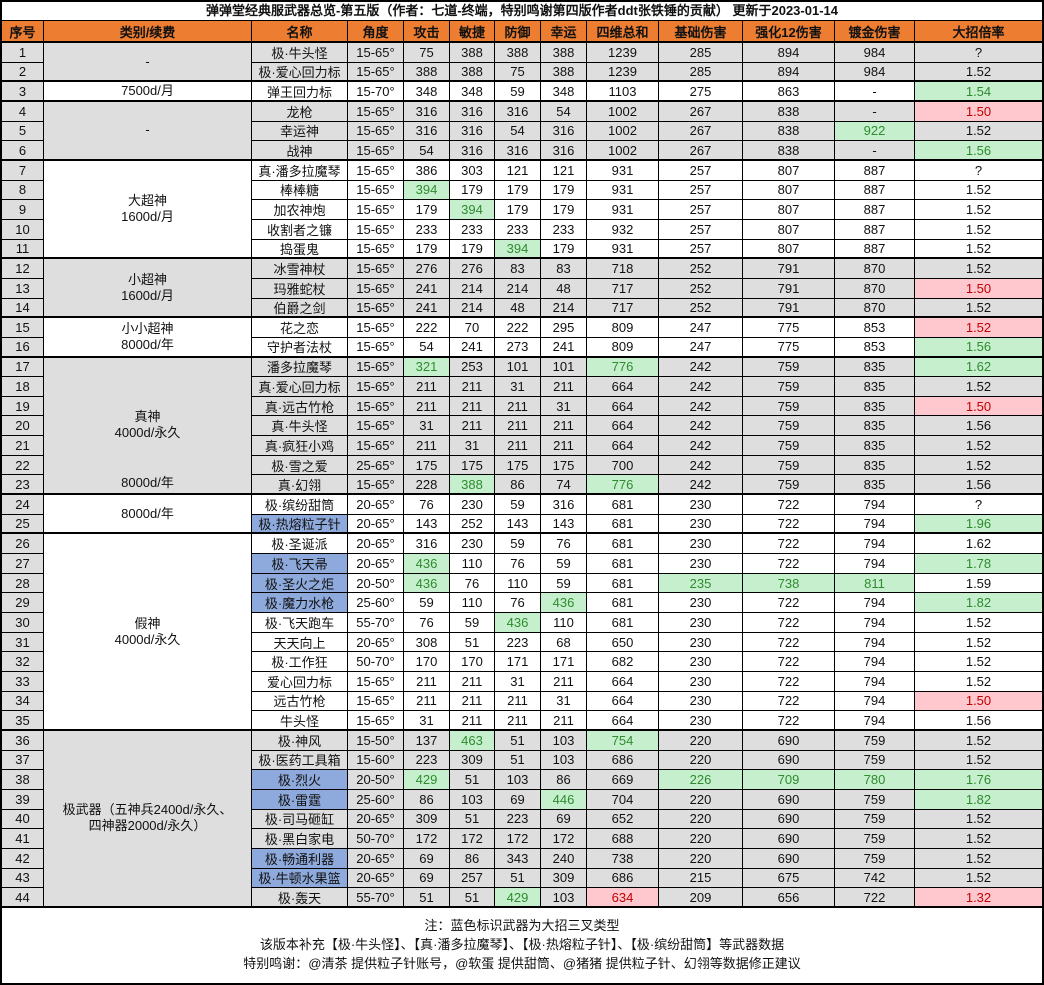 This screenshot has width=1044, height=985. What do you see at coordinates (978, 151) in the screenshot?
I see `cell-ult_multiplier: 1.56` at bounding box center [978, 151].